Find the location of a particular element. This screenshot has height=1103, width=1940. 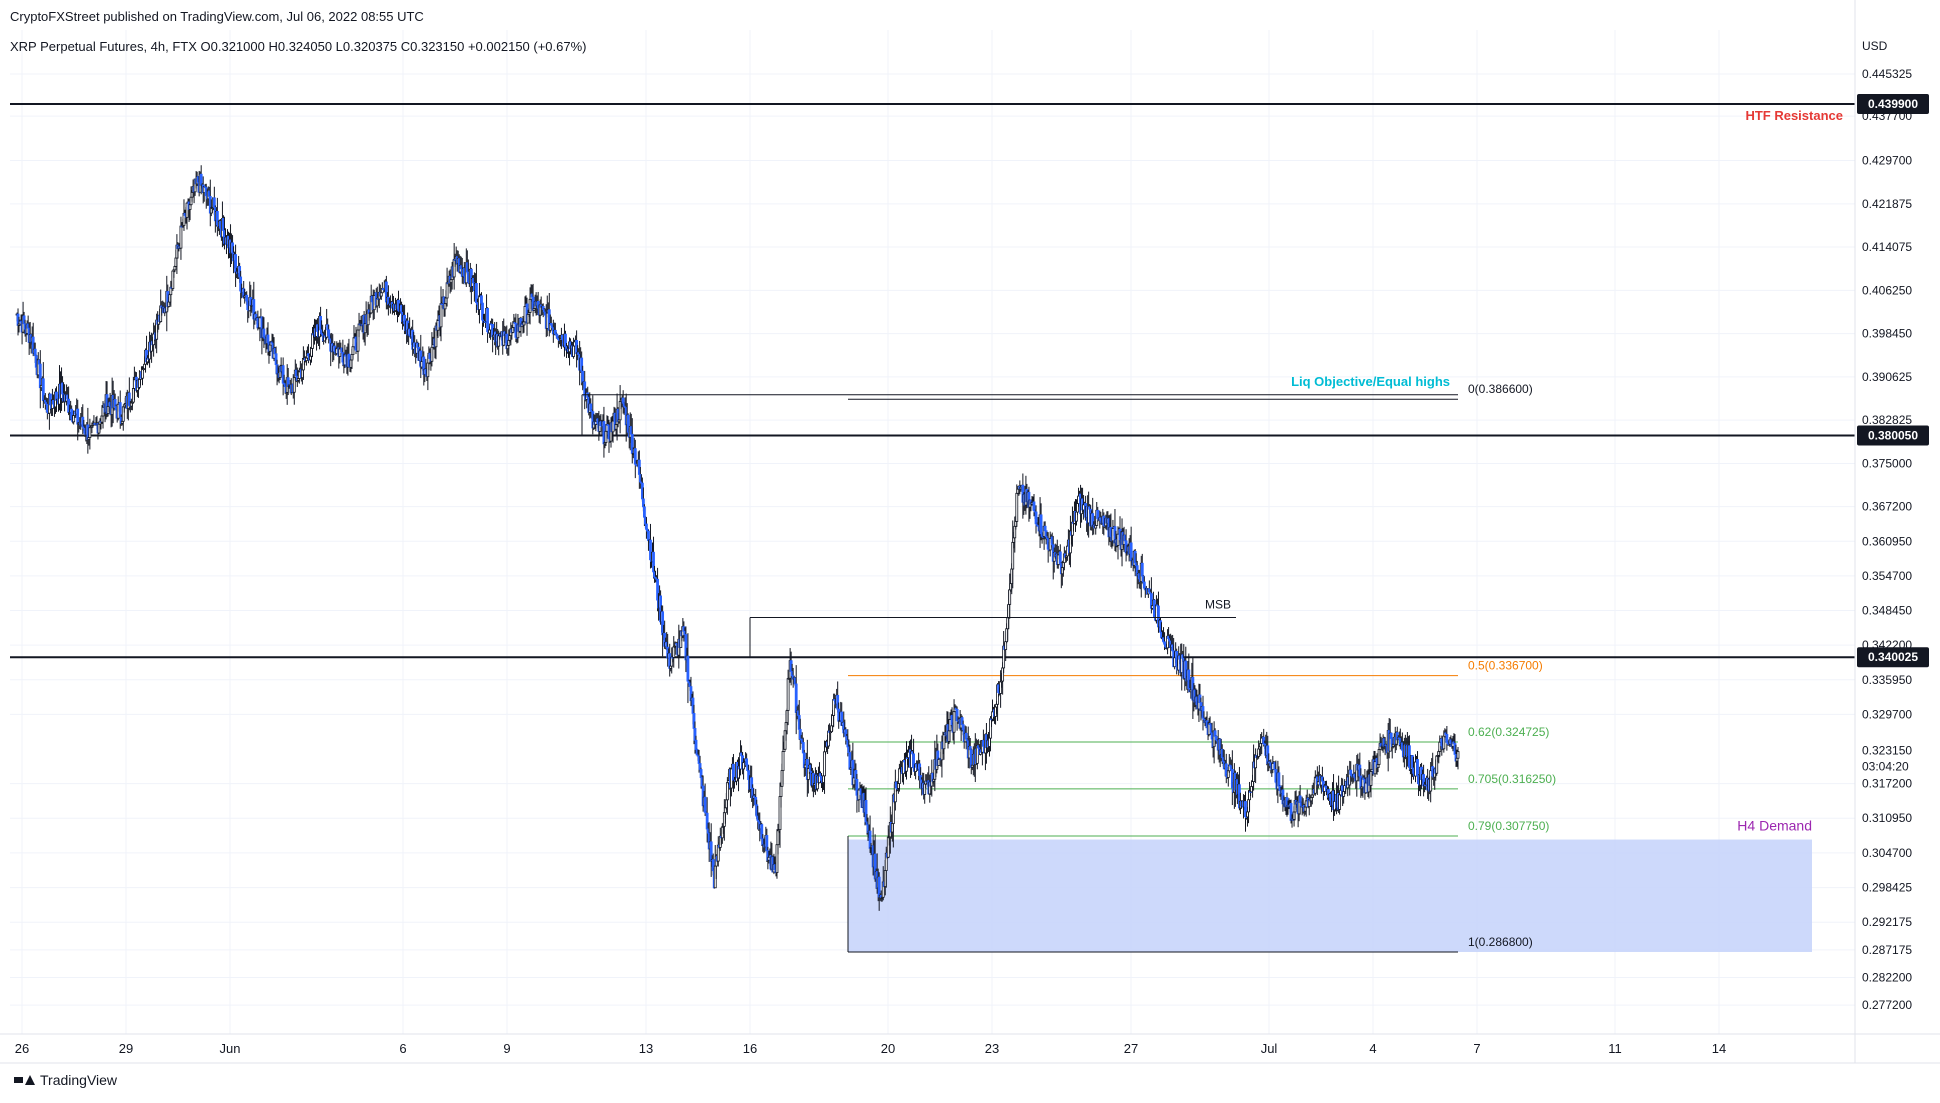

h4-demand-label: H4 Demand is located at coordinates (1774, 826).